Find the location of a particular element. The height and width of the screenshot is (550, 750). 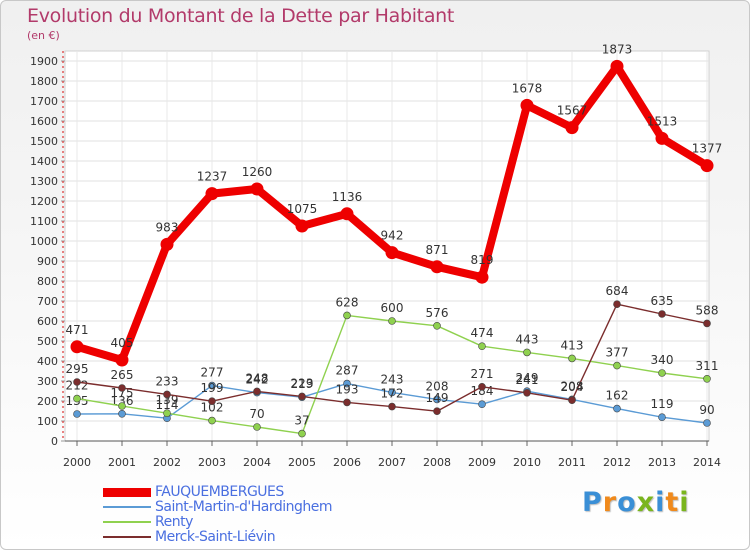

legend-label: Saint-Martin-d'Hardinghem is located at coordinates (244, 507).